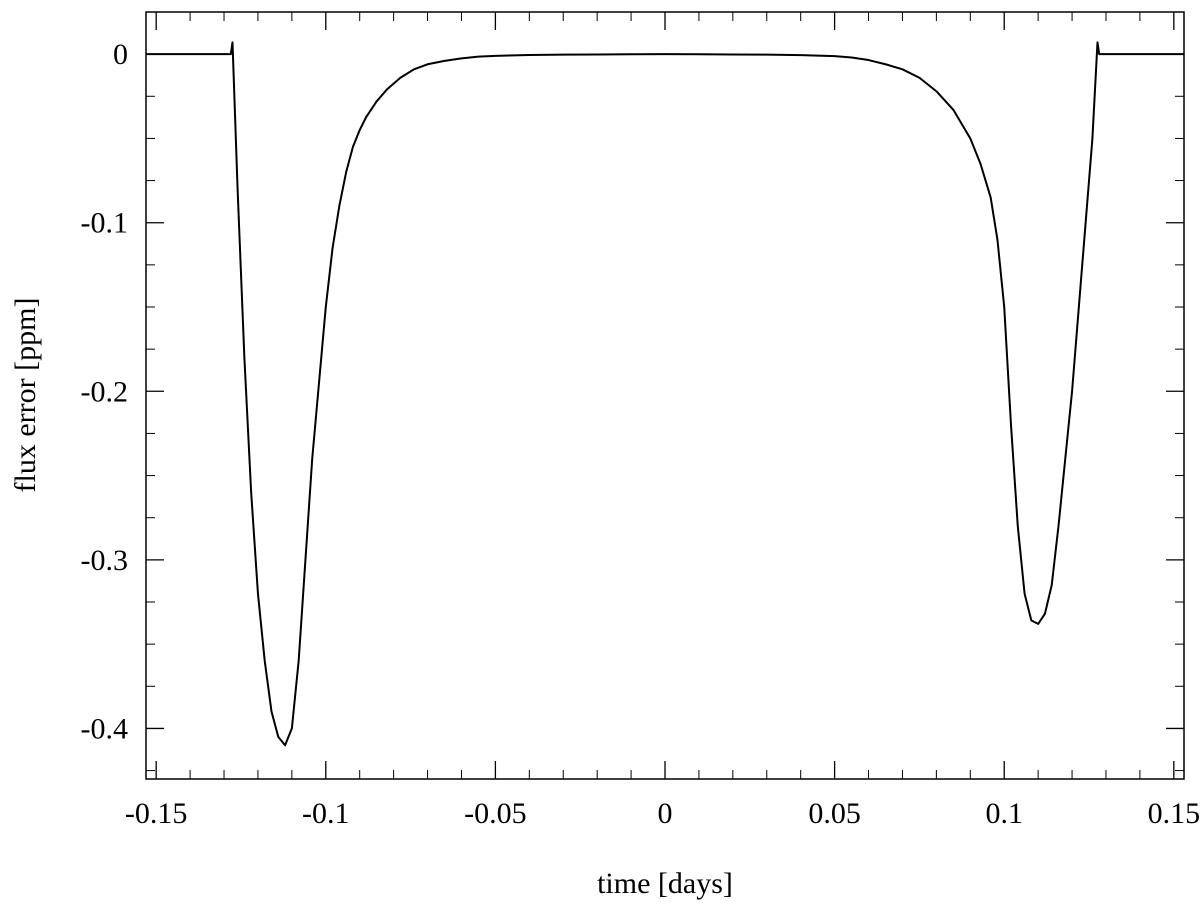 The height and width of the screenshot is (909, 1200). I want to click on x-tick-label: -0.05, so click(495, 813).